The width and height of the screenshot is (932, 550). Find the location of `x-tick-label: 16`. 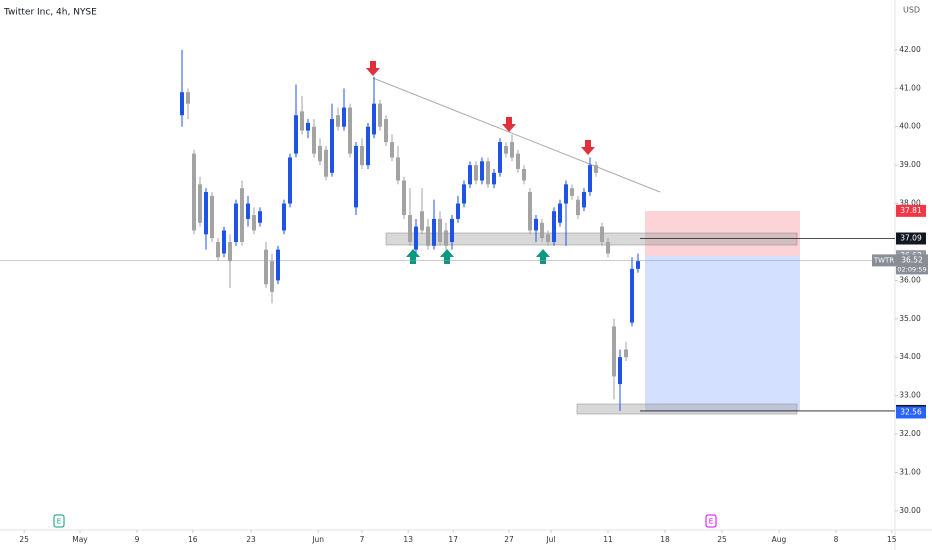

x-tick-label: 16 is located at coordinates (193, 539).